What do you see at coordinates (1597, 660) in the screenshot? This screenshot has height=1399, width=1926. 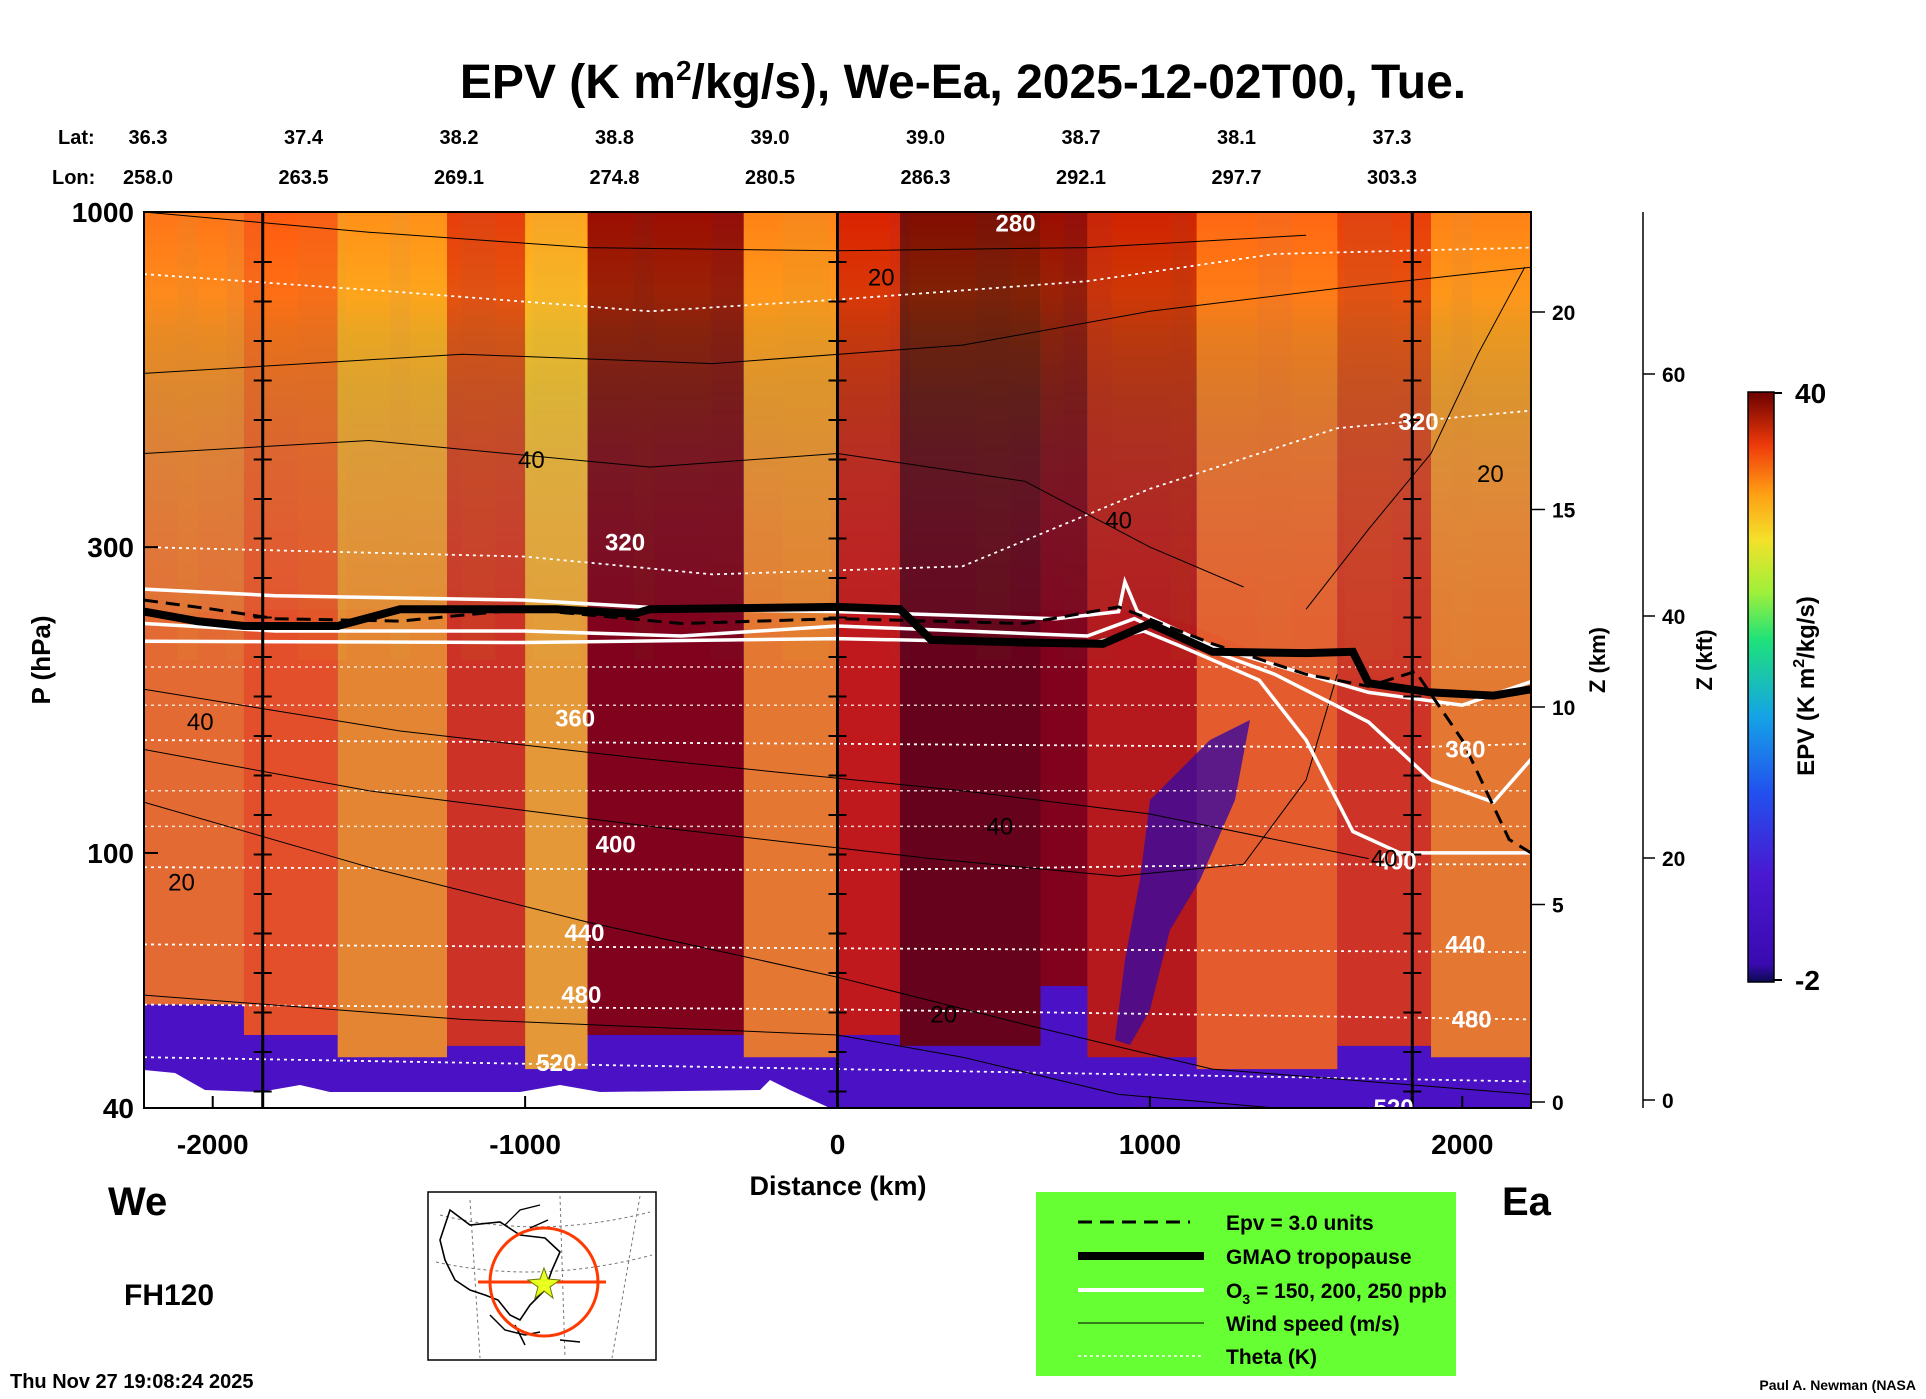 I see `z-km-axis-label: Z (km)` at bounding box center [1597, 660].